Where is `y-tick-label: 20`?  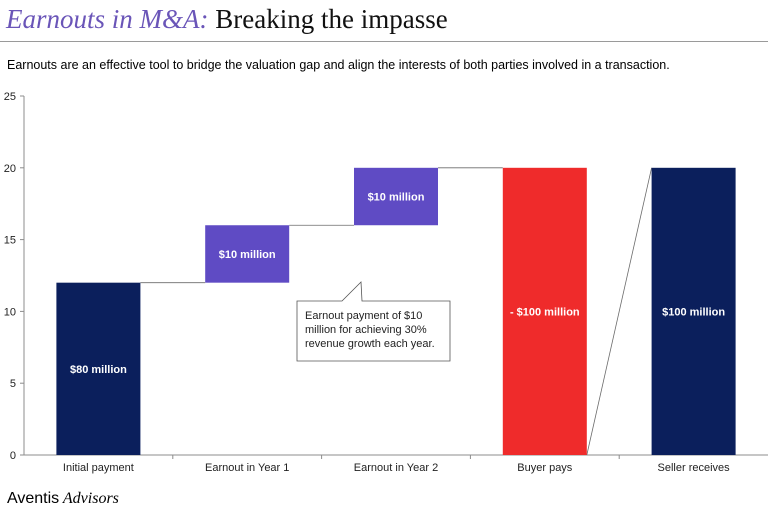 y-tick-label: 20 is located at coordinates (10, 169).